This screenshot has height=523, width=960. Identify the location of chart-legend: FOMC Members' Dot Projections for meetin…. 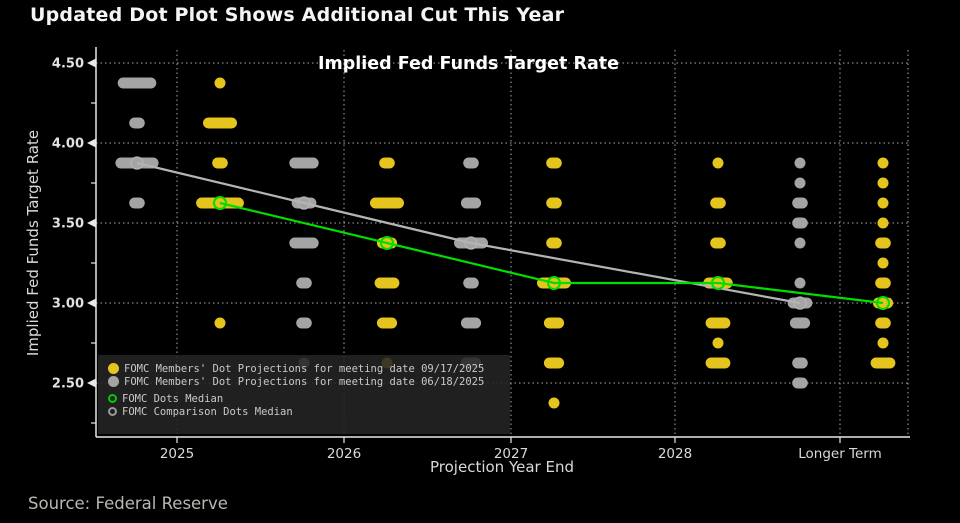
(304, 394).